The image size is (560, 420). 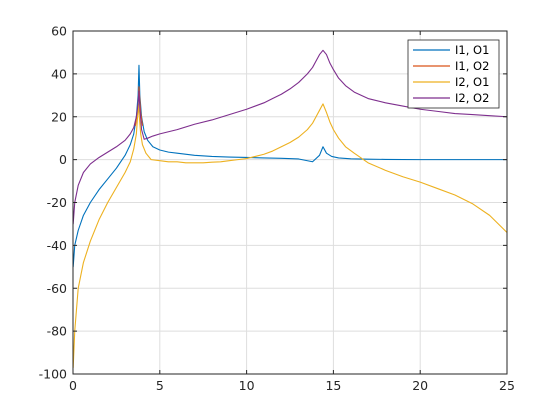 What do you see at coordinates (247, 385) in the screenshot?
I see `x-tick-label: 10` at bounding box center [247, 385].